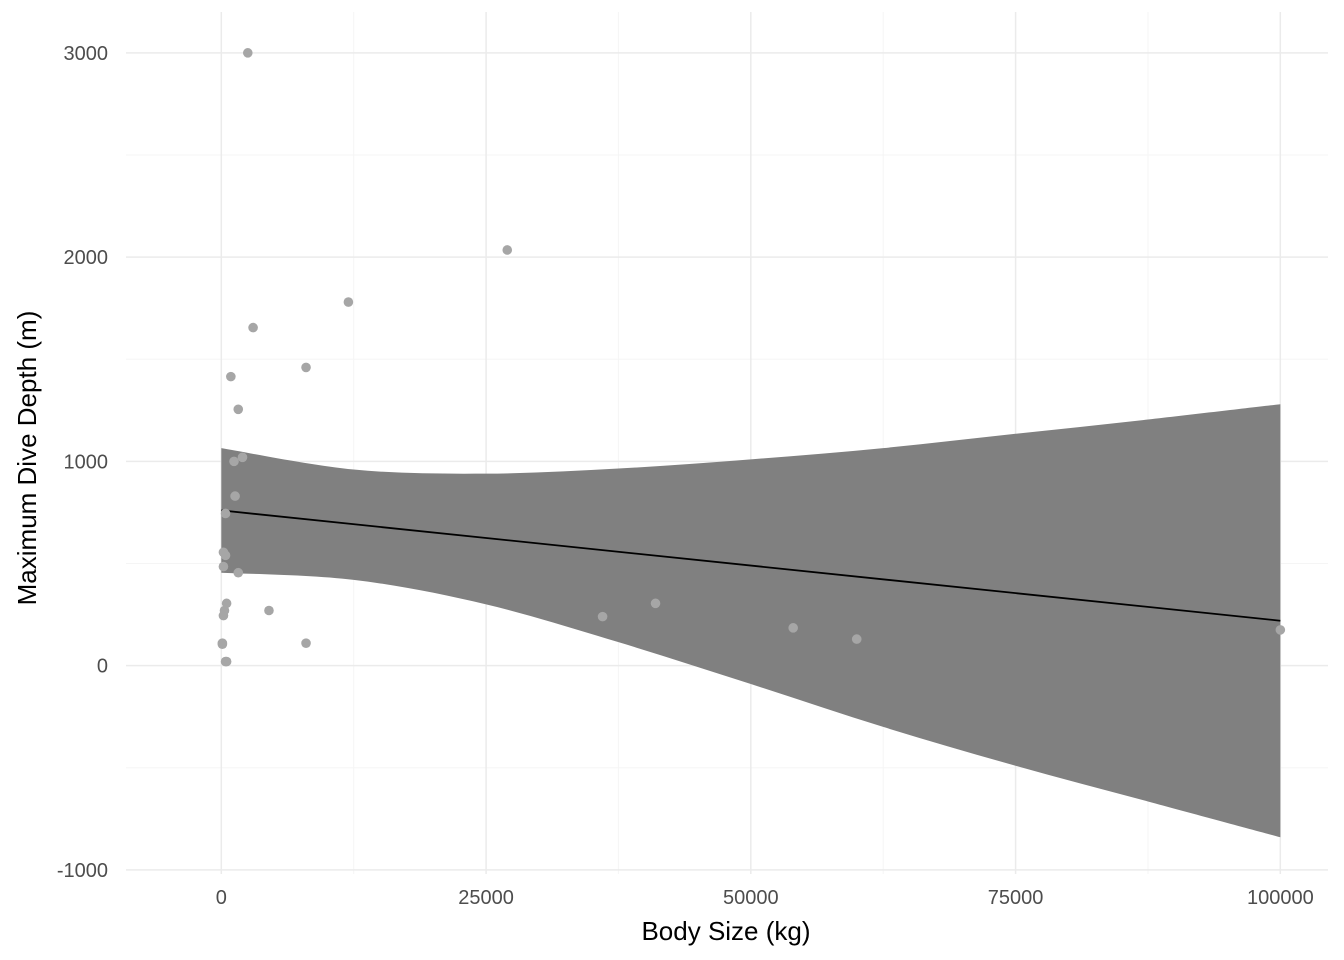 The height and width of the screenshot is (960, 1344). Describe the element at coordinates (86, 54) in the screenshot. I see `y-tick-label: 3000` at that location.